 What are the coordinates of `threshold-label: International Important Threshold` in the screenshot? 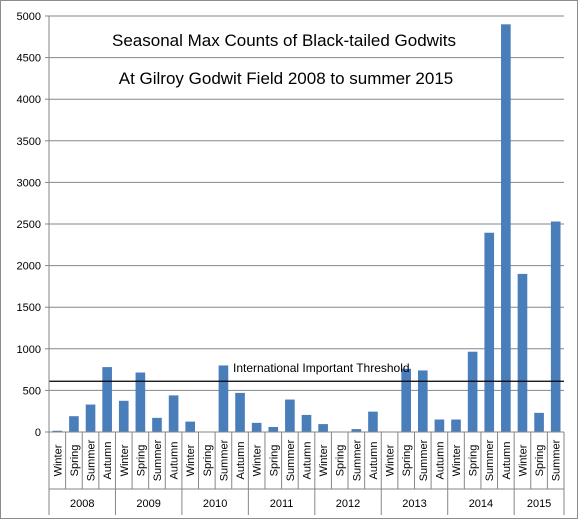 It's located at (321, 368).